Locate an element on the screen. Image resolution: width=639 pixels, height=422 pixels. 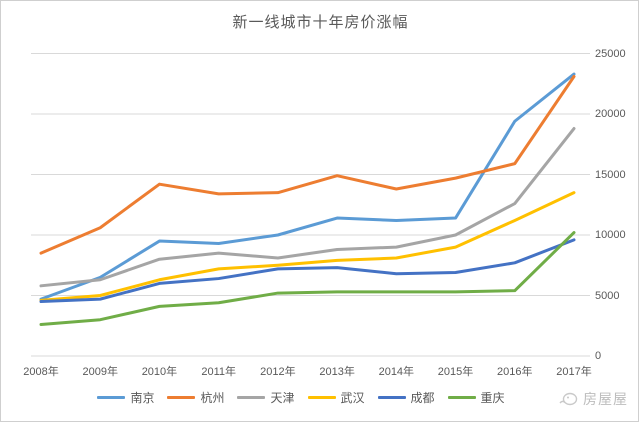
x-axis-label: 2016年 is located at coordinates (515, 372).